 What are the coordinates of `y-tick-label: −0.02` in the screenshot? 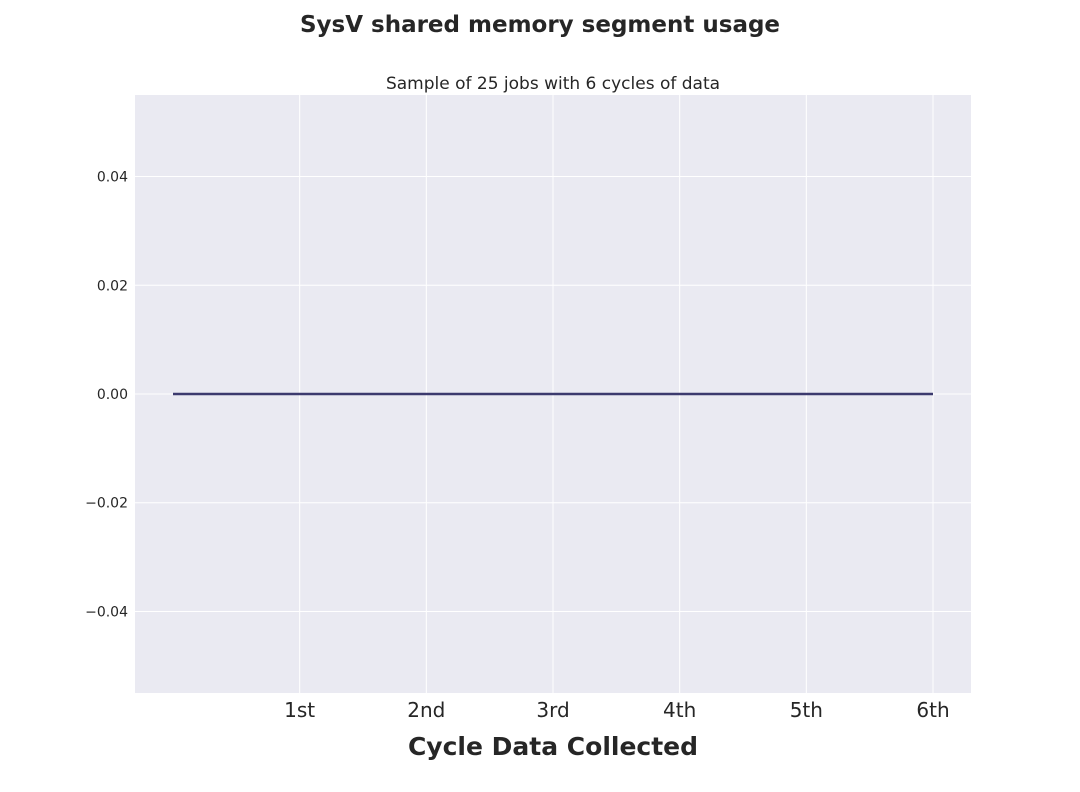 It's located at (106, 504).